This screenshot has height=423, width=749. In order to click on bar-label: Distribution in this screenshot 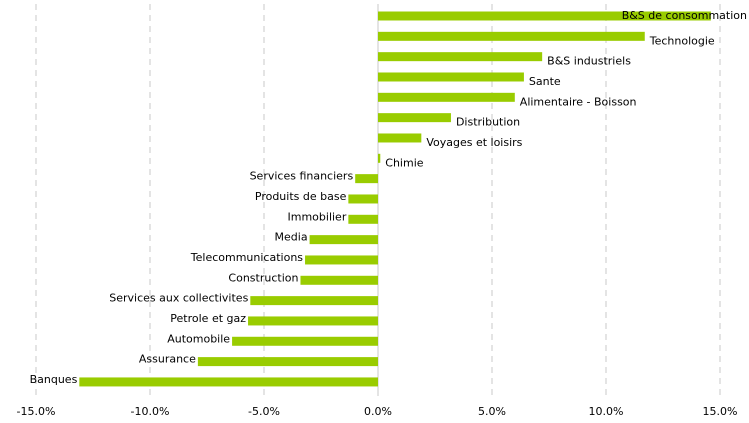, I will do `click(488, 122)`.